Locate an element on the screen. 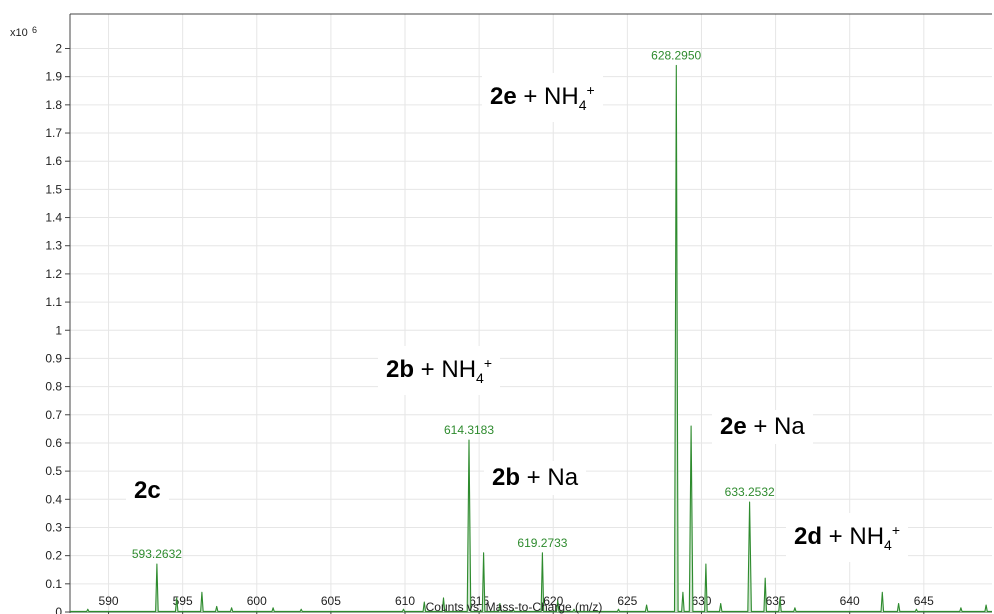 The width and height of the screenshot is (994, 614). y-tick-label: 0.2 is located at coordinates (53, 556).